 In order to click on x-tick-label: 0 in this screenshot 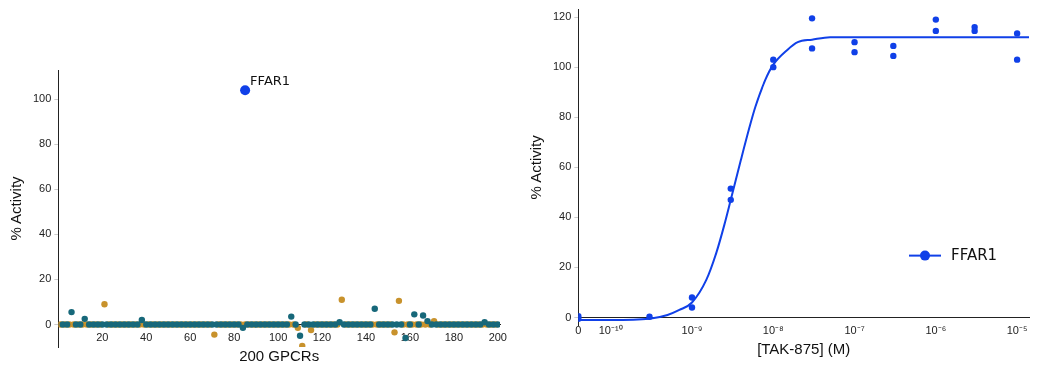, I will do `click(578, 330)`.